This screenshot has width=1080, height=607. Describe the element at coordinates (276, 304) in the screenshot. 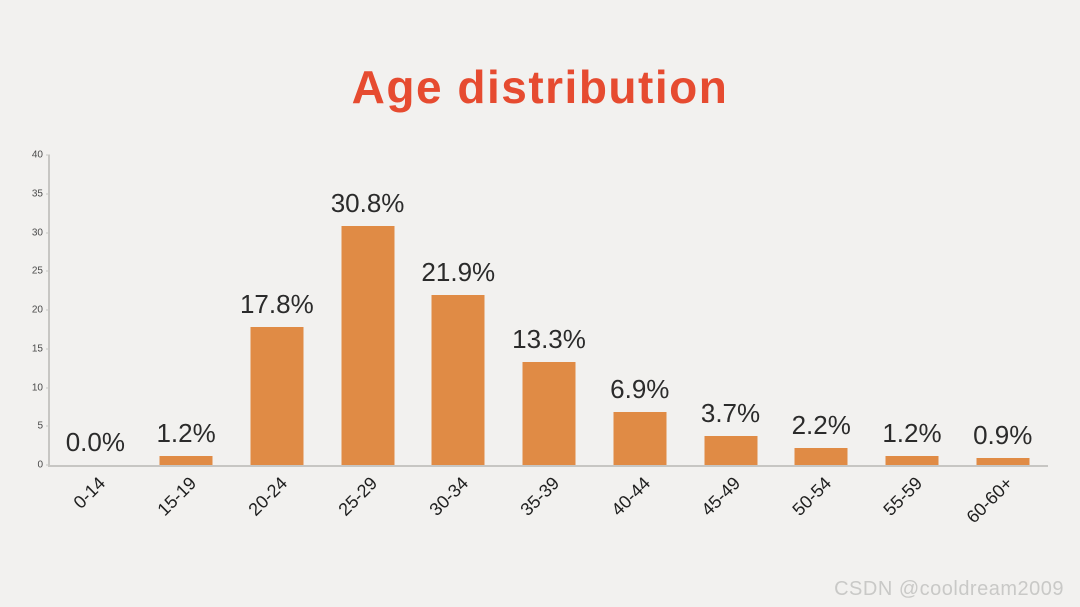

I see `bar-value-label: 17.8%` at that location.